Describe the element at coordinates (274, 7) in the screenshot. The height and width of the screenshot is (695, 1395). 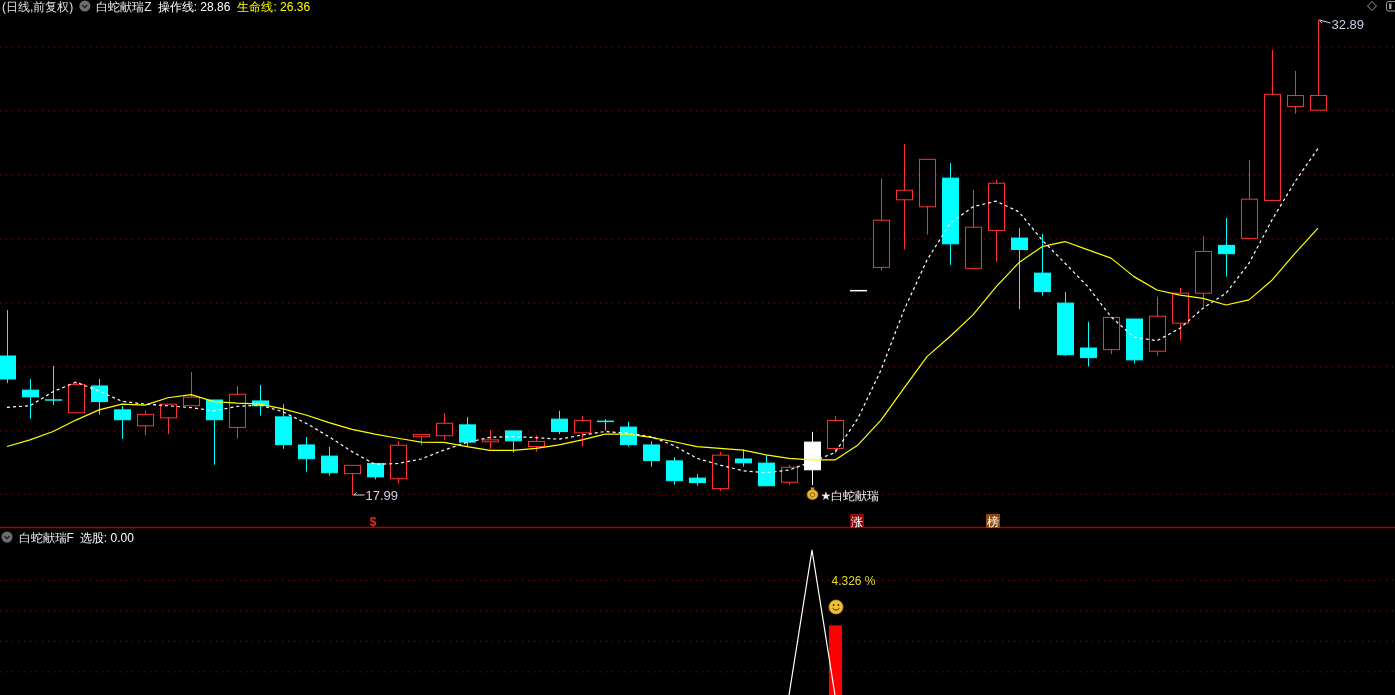
I see `text: 生命线: 26.36` at that location.